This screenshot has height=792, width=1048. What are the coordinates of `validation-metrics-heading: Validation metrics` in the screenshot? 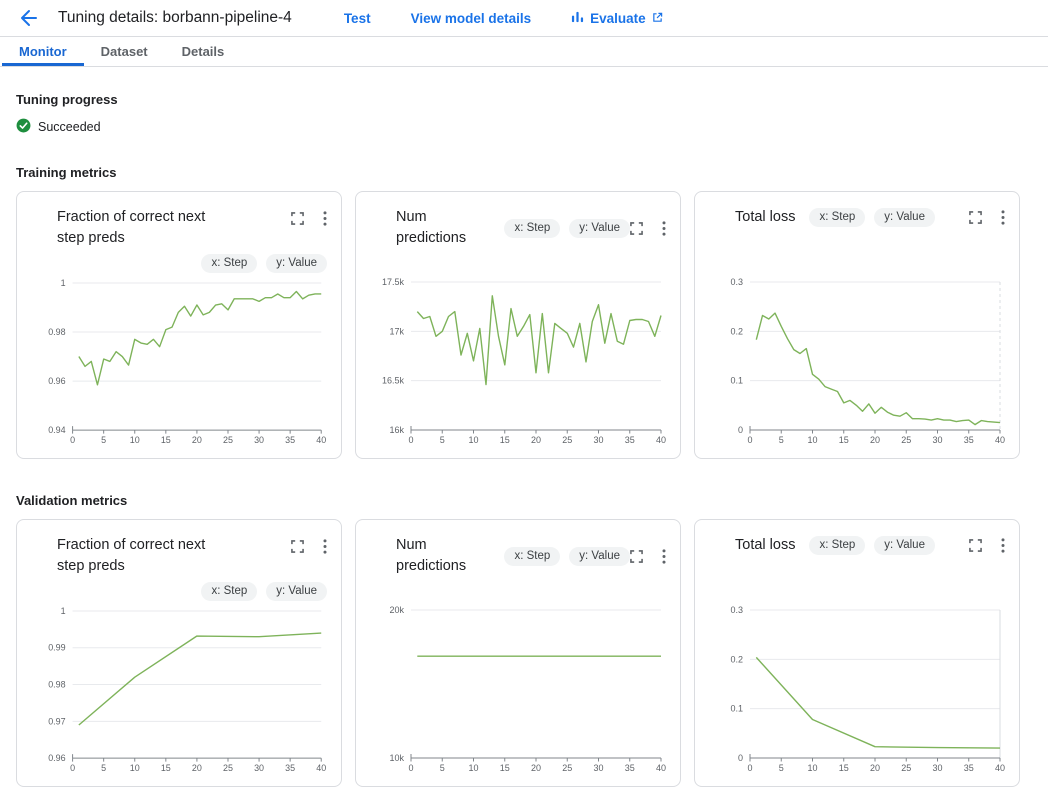 It's located at (72, 500).